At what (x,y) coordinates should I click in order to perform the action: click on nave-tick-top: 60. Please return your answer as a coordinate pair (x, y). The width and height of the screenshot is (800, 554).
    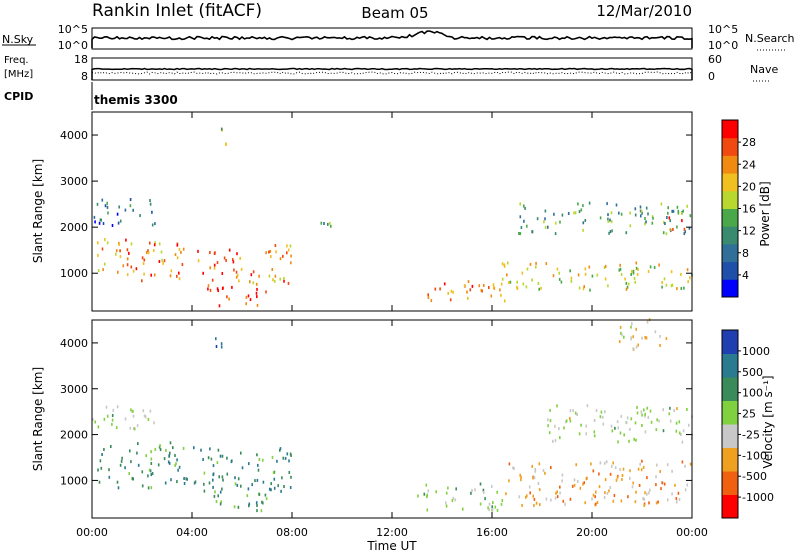
    Looking at the image, I should click on (715, 59).